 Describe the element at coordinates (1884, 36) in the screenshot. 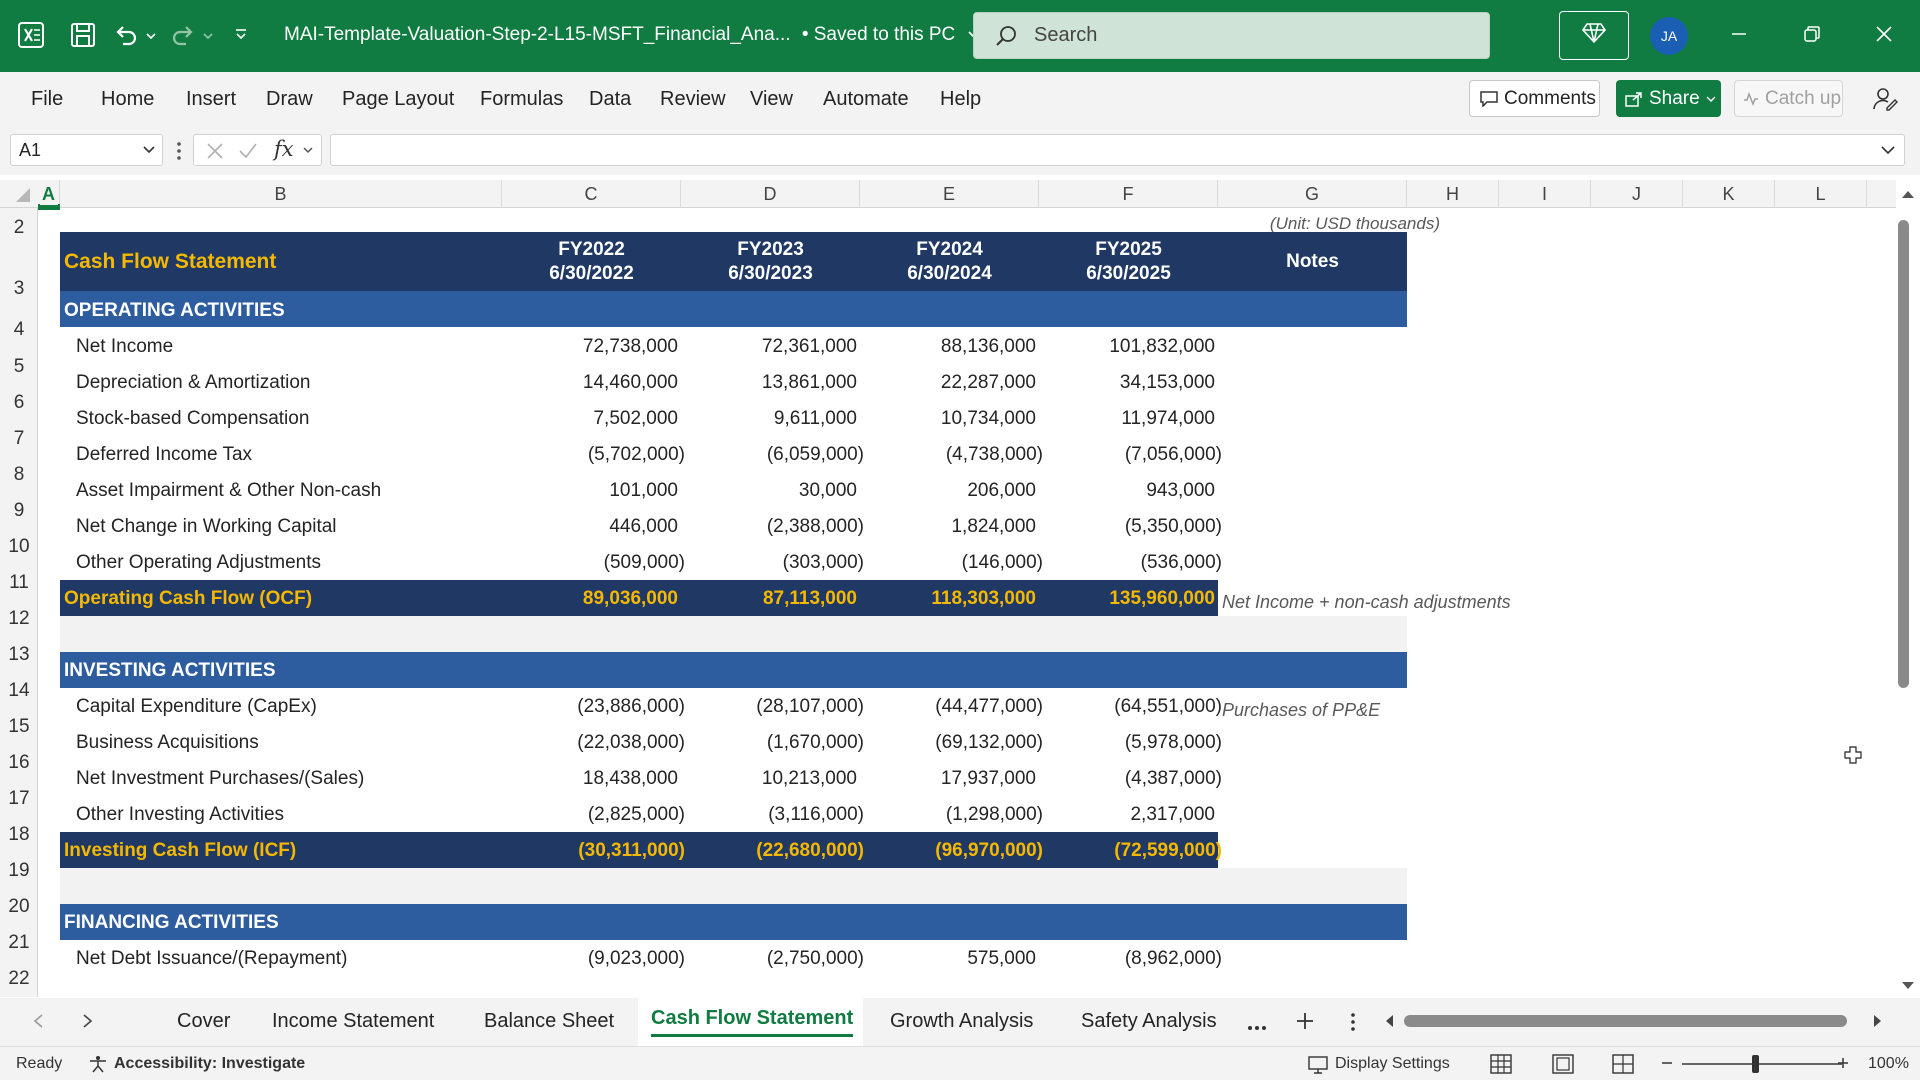

I see `close-button` at that location.